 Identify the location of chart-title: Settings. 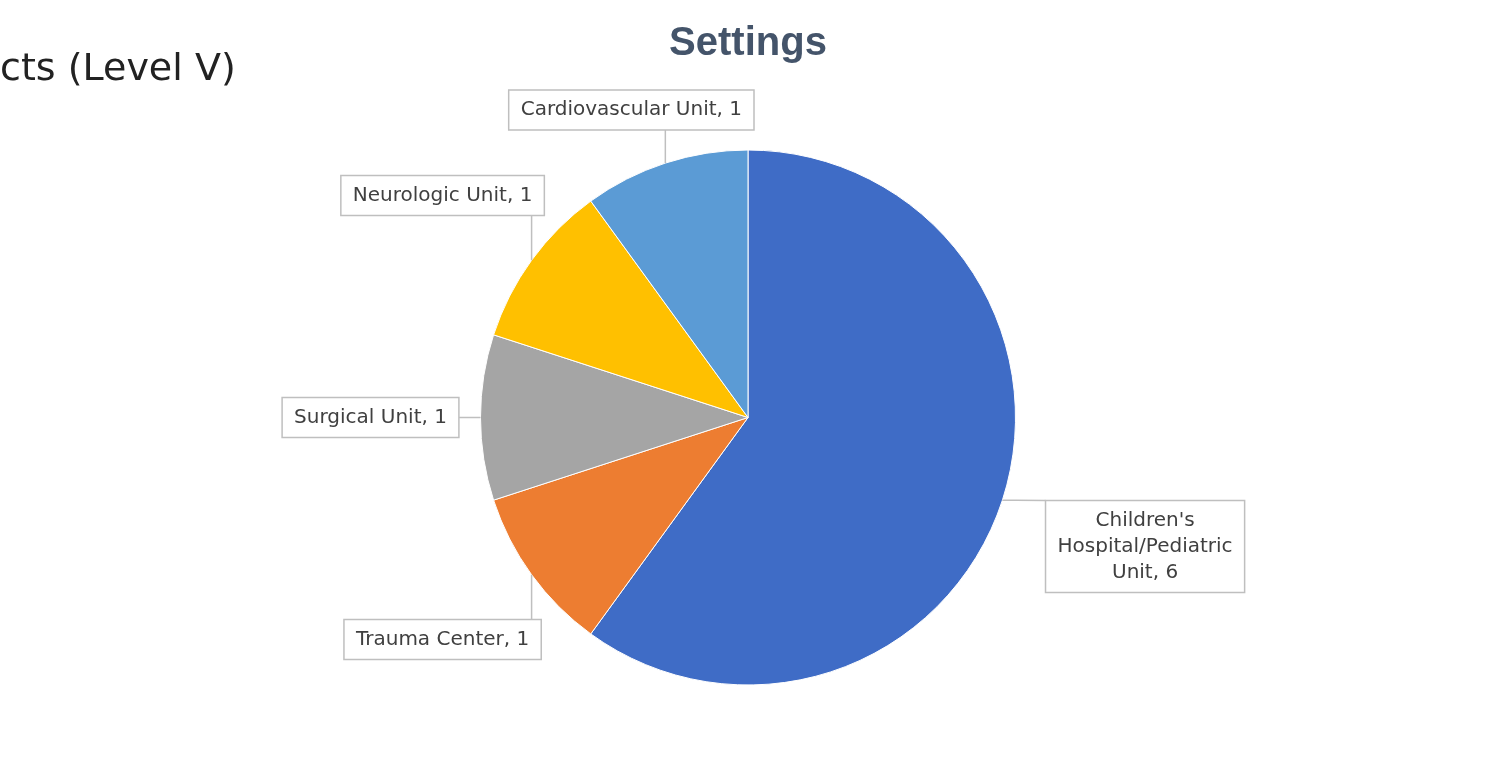
(748, 41).